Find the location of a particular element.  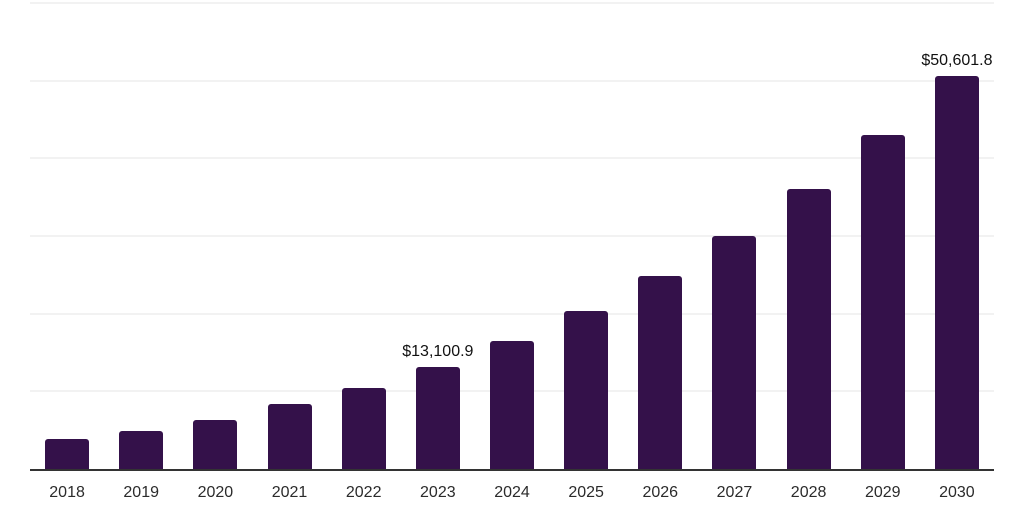

x-tick-label-2023: 2023 is located at coordinates (438, 492).